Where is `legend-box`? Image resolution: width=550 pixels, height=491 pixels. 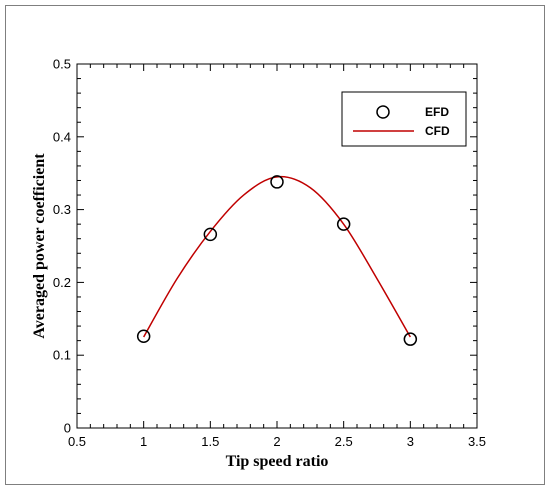 legend-box is located at coordinates (404, 119).